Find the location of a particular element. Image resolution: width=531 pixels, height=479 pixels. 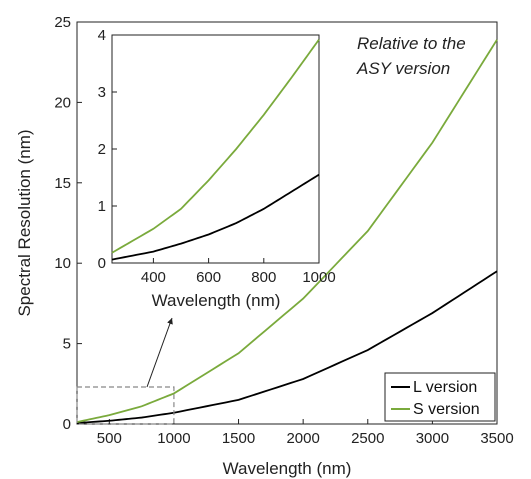

legend: L version S version is located at coordinates (440, 397).